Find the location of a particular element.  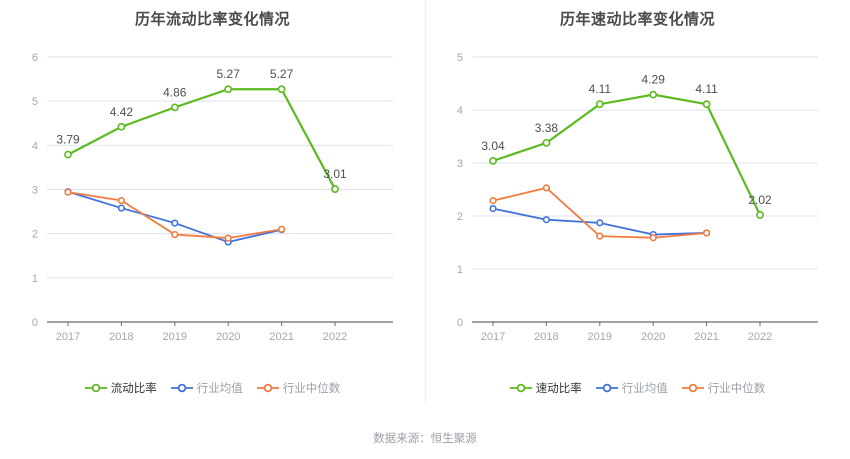

data-point-label: 3.38 is located at coordinates (547, 128).